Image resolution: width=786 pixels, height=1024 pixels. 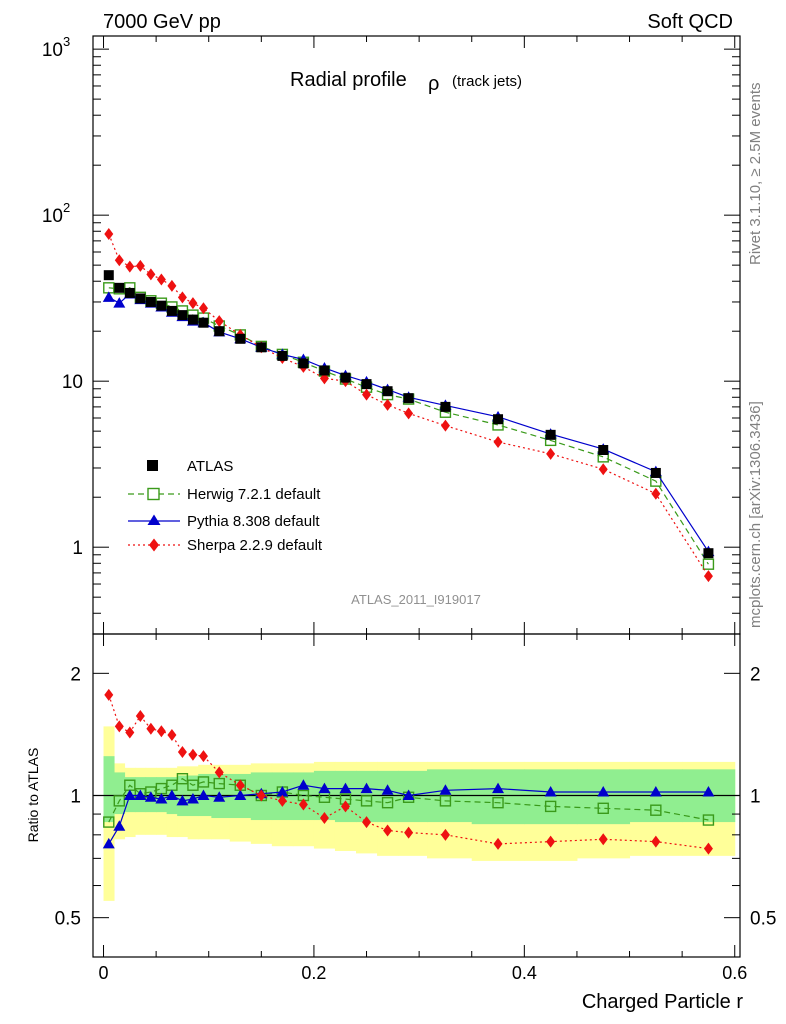 What do you see at coordinates (433, 84) in the screenshot?
I see `plot-title-symbol: ρ` at bounding box center [433, 84].